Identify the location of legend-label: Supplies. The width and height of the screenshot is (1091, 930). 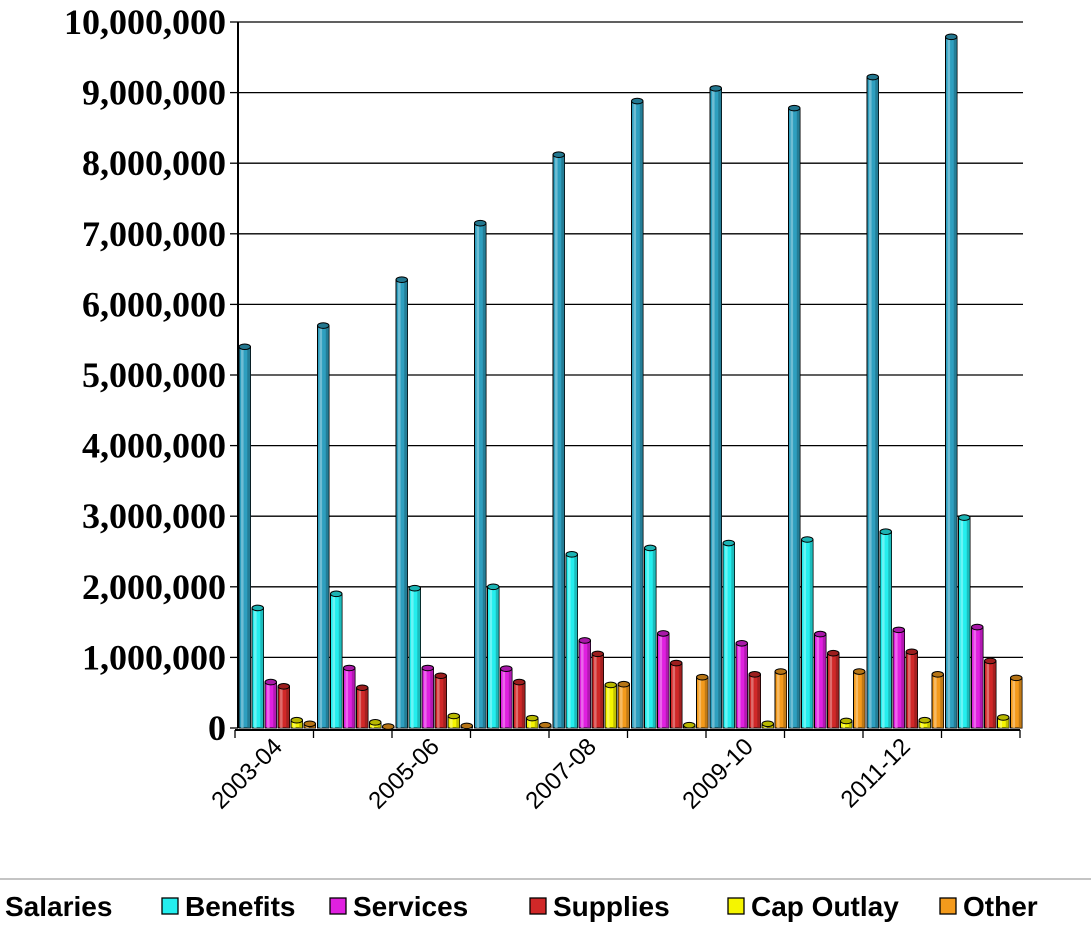
(611, 906).